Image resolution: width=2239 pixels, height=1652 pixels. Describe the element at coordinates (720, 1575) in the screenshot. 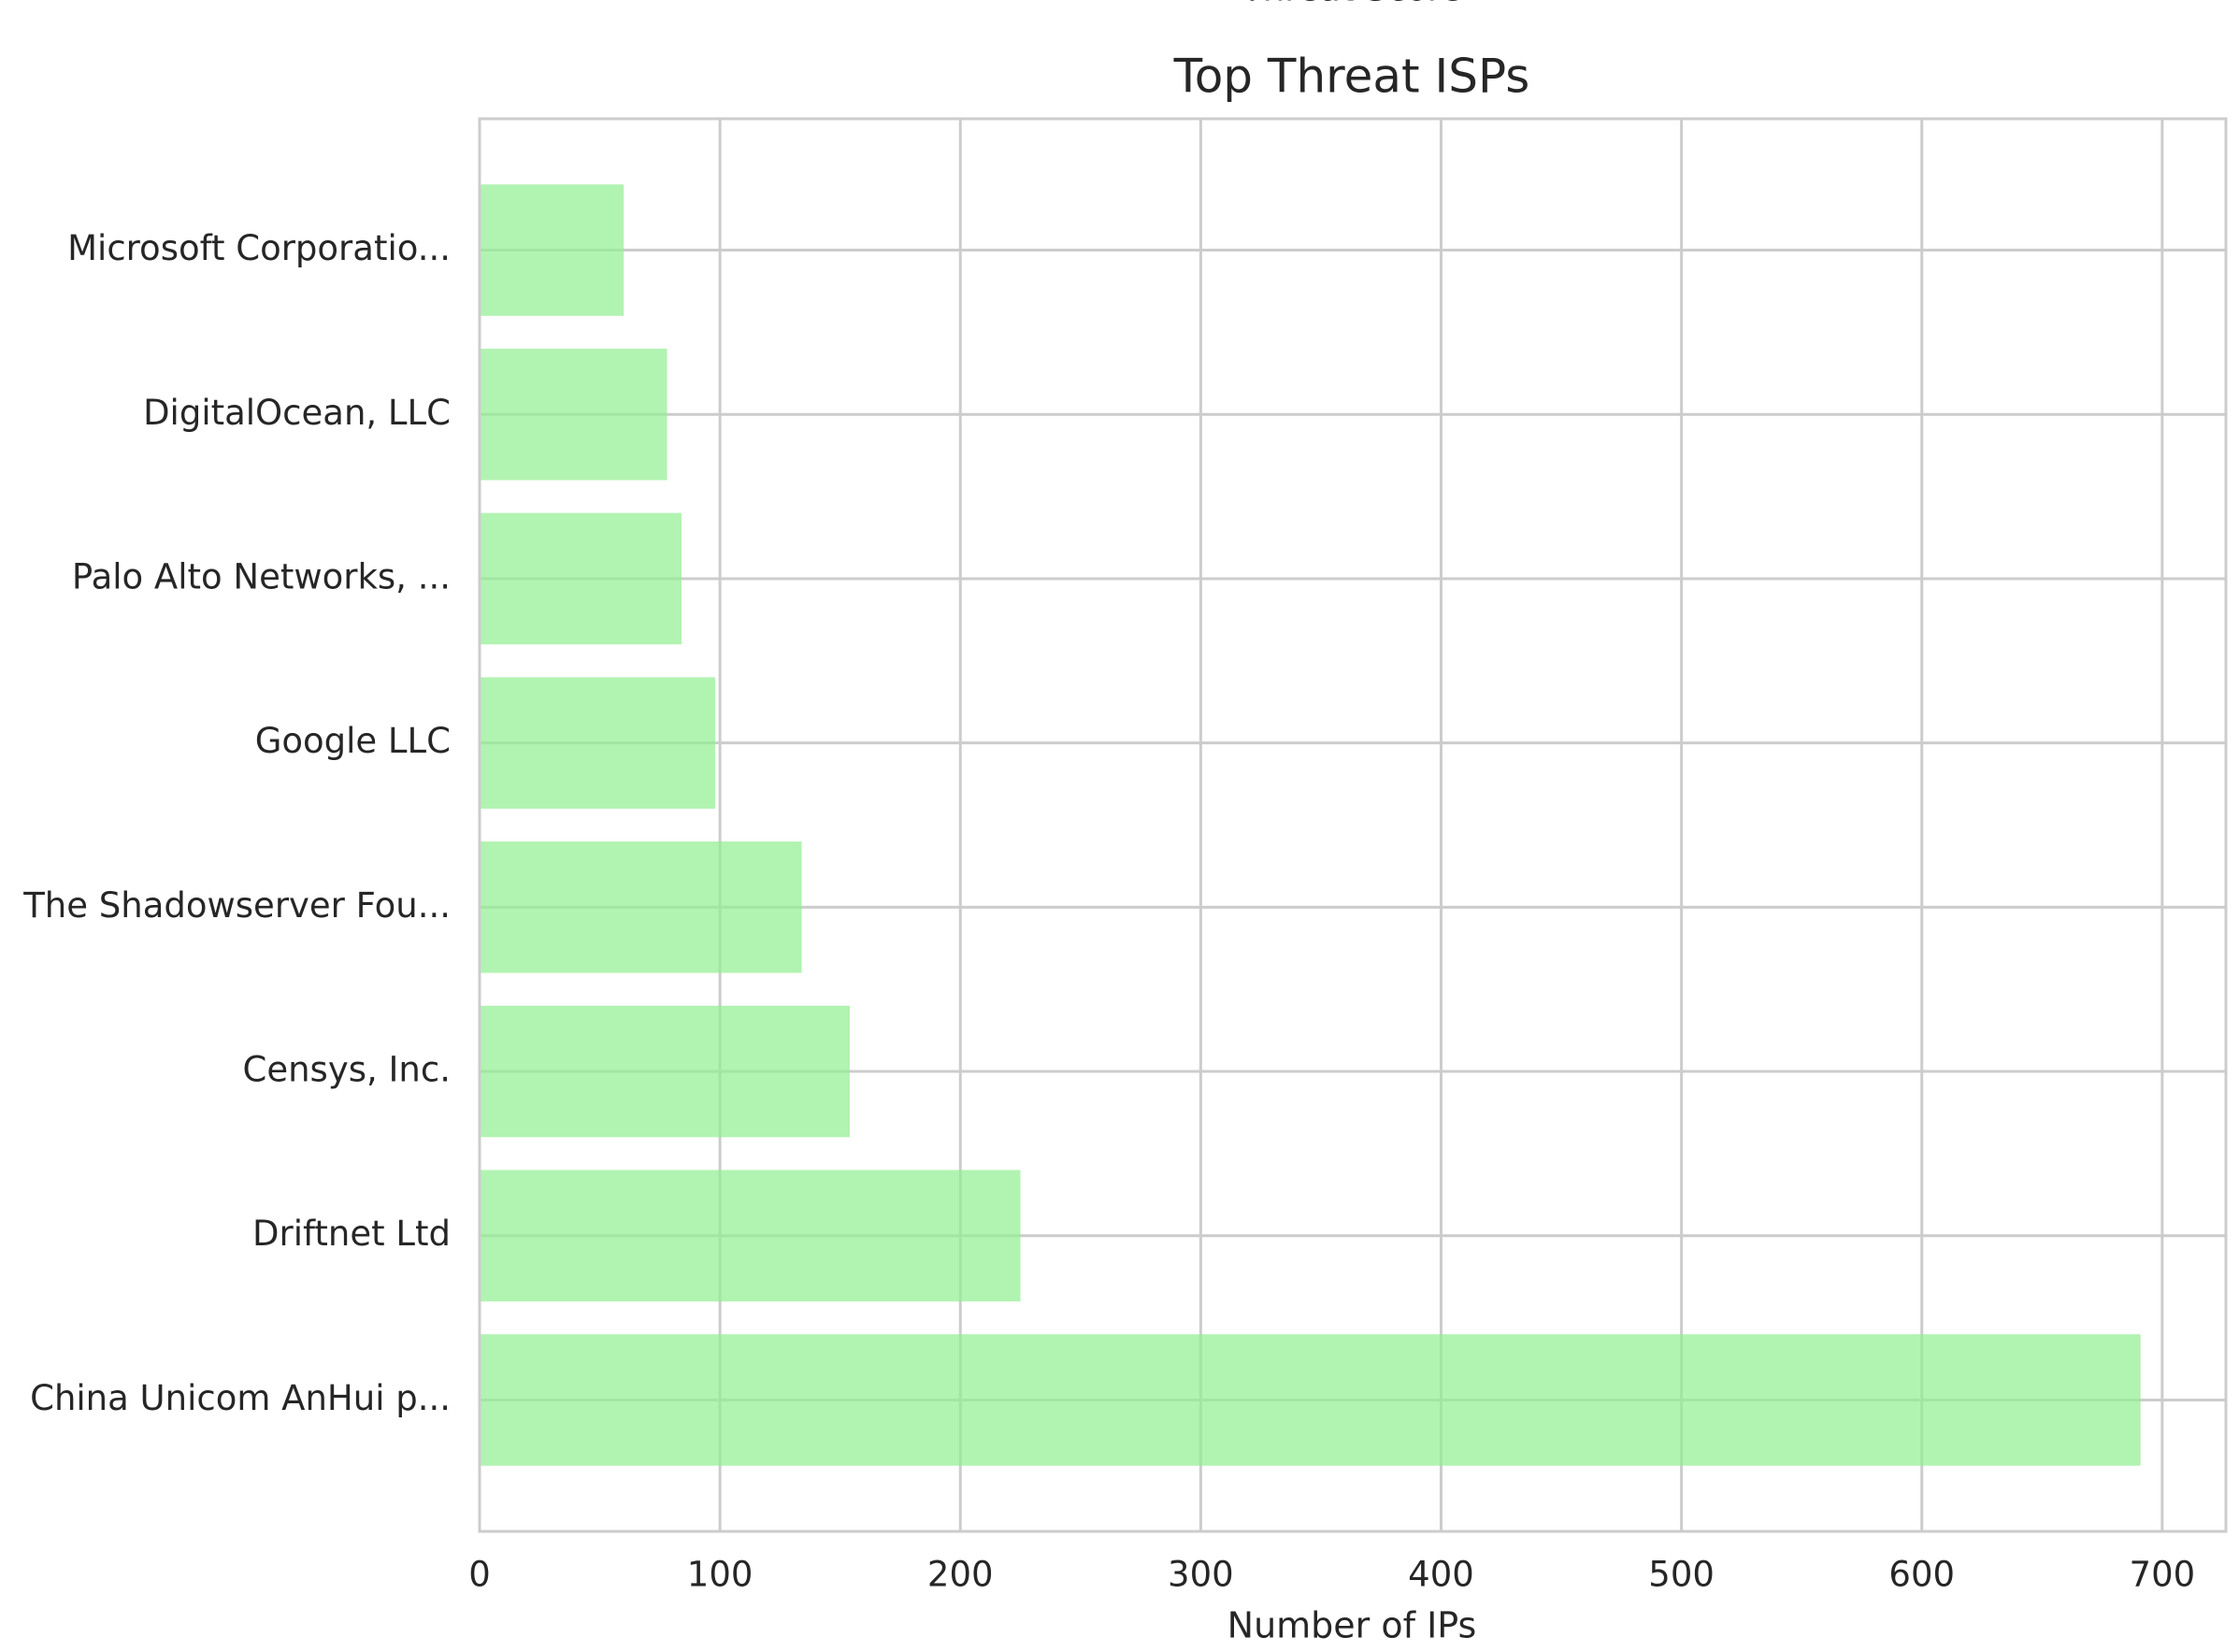

I see `x-tick-label: 100` at that location.